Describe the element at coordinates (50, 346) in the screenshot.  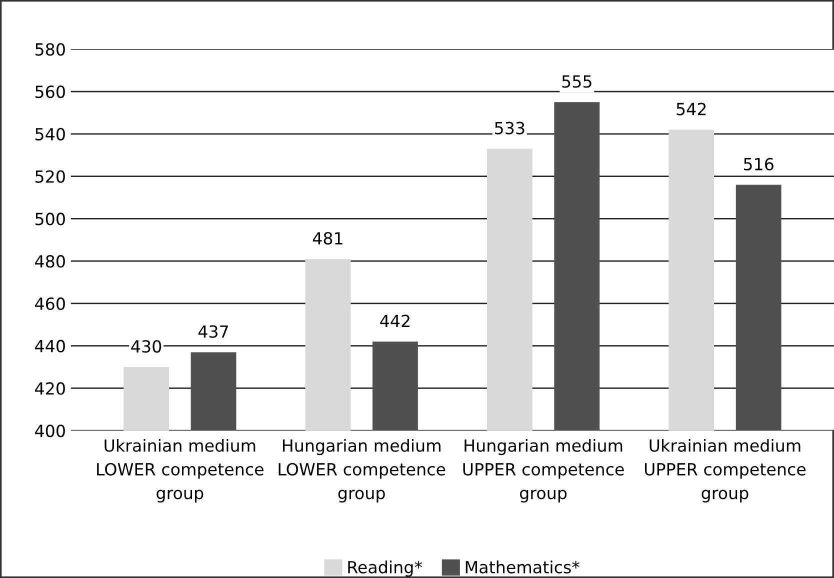
I see `y-tick-label: 440` at that location.